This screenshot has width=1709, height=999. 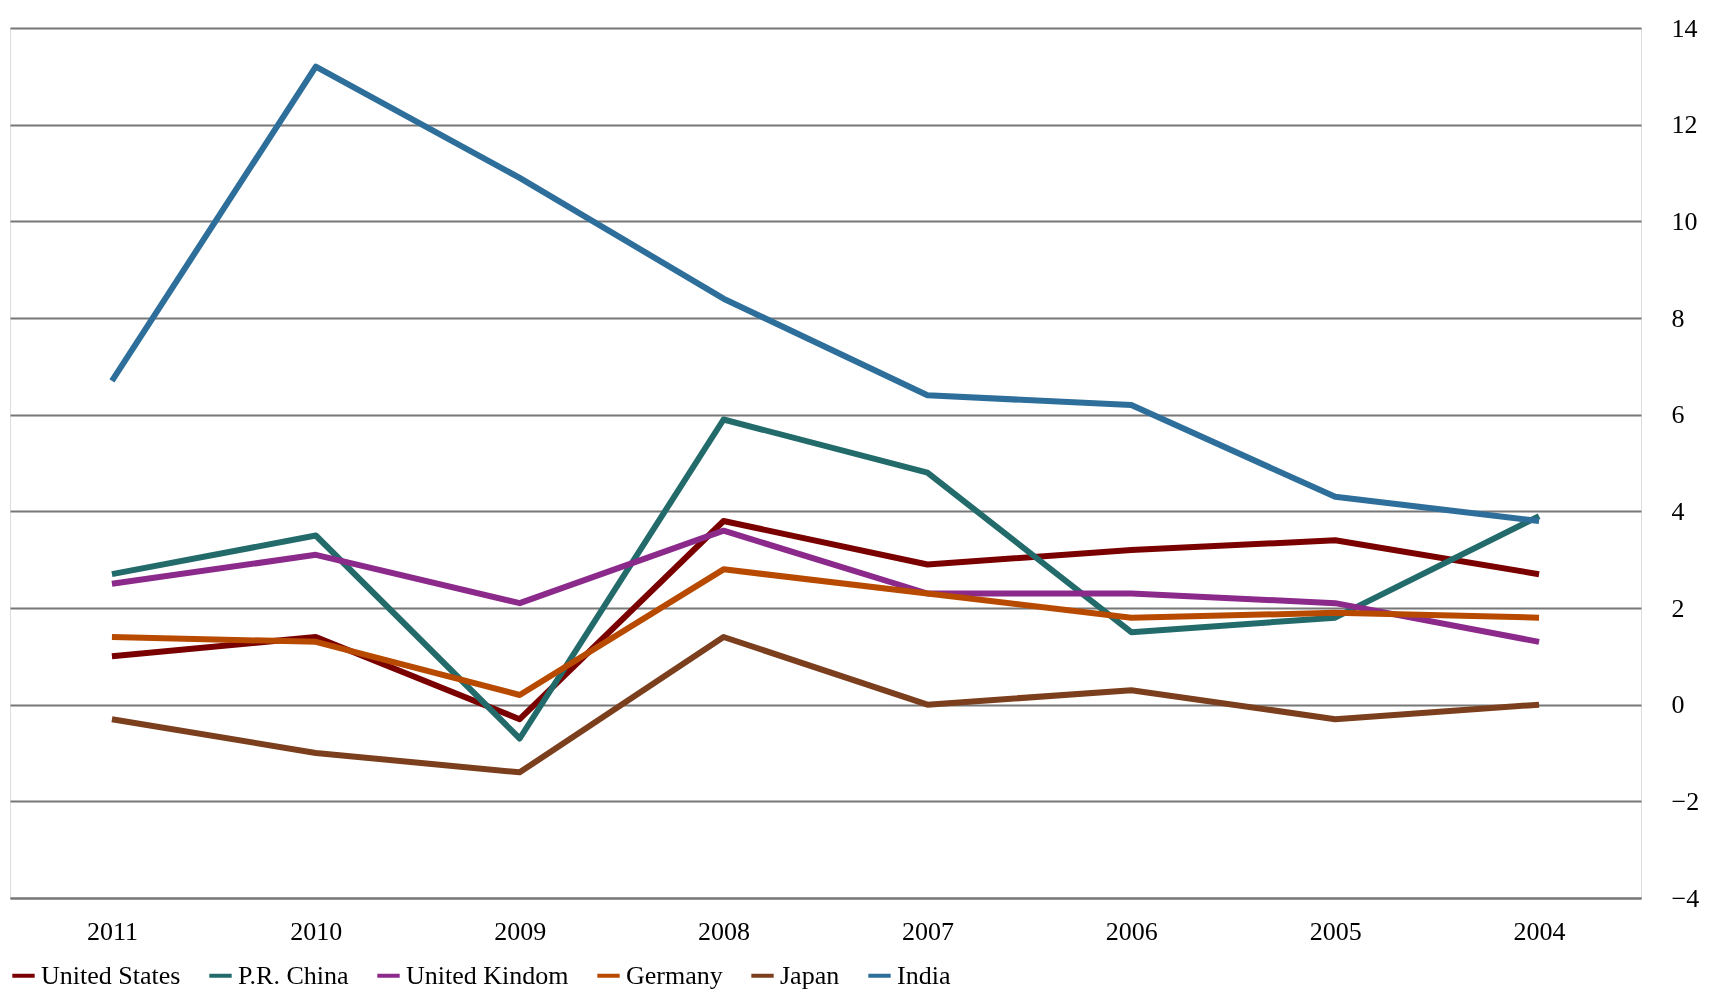 What do you see at coordinates (316, 931) in the screenshot?
I see `x-tick-label: 2010` at bounding box center [316, 931].